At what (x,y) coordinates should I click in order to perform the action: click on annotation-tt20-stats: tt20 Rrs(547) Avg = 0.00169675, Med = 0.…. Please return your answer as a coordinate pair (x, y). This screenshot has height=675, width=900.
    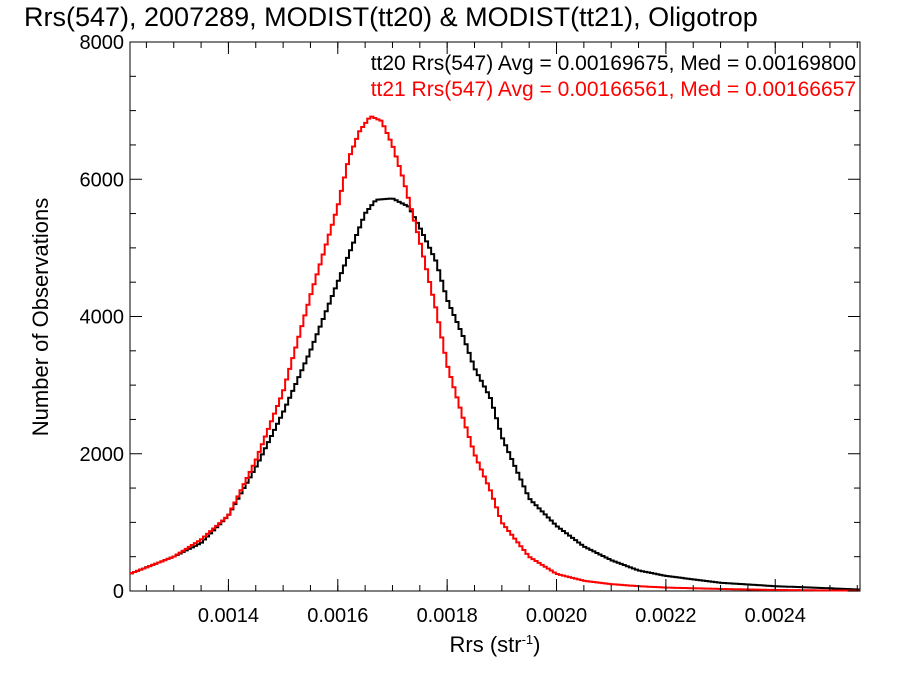
    Looking at the image, I should click on (613, 63).